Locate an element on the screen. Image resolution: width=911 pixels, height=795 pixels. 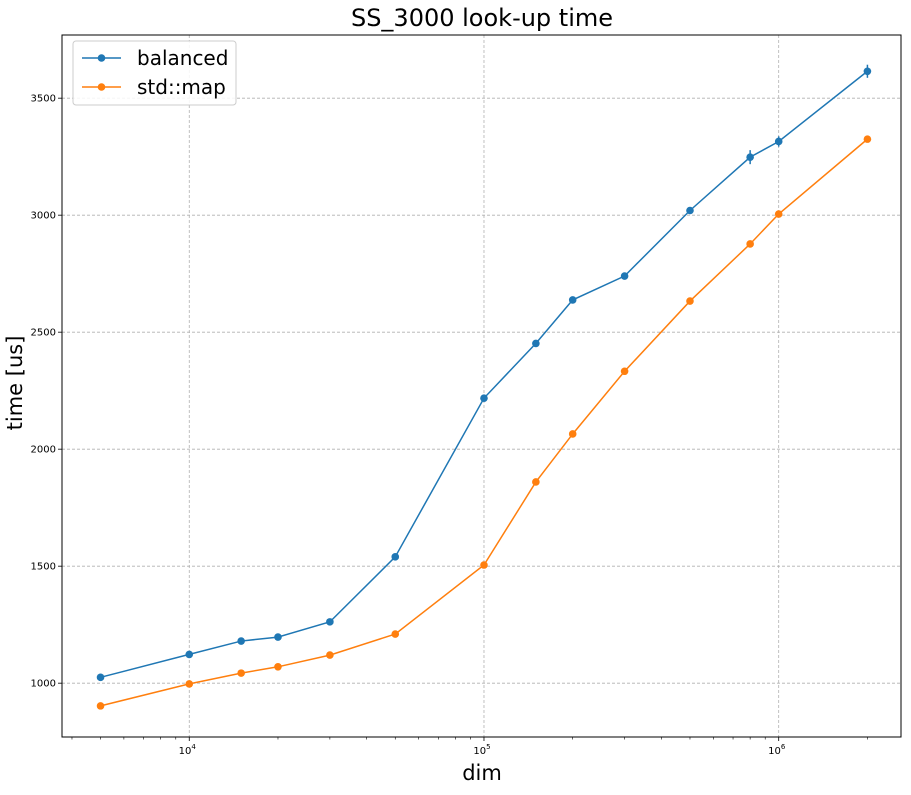
x-tick-label: 10⁶ is located at coordinates (777, 750).